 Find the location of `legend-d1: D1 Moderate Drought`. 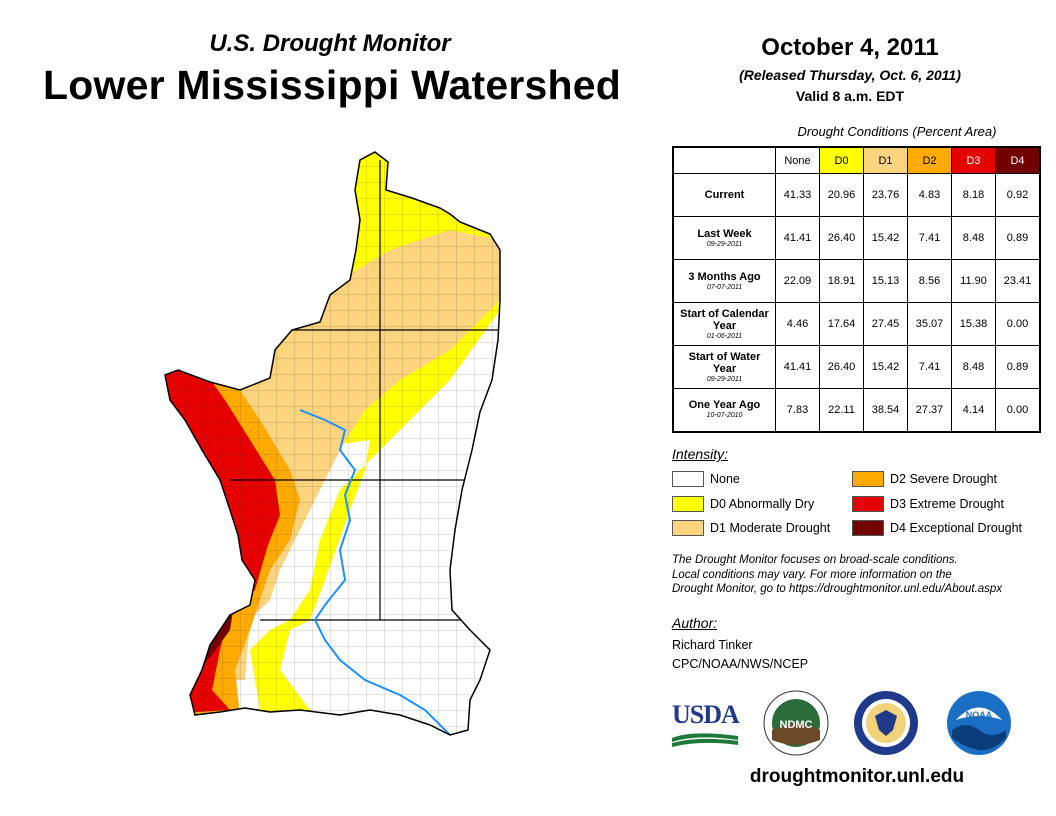

legend-d1: D1 Moderate Drought is located at coordinates (751, 528).